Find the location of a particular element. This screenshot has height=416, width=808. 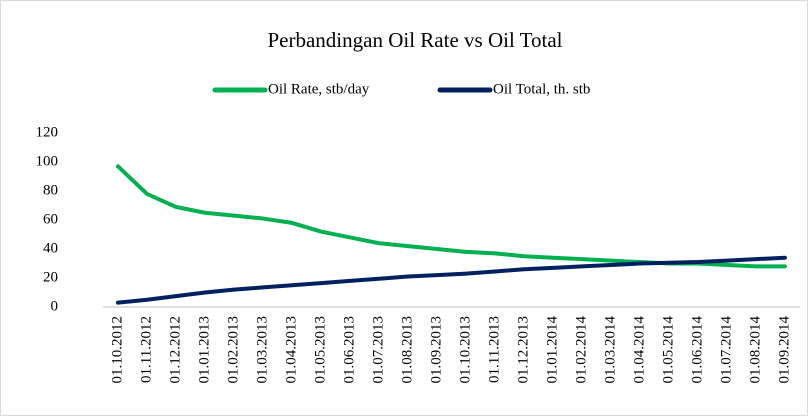

y-tick-label: 40 is located at coordinates (50, 248).